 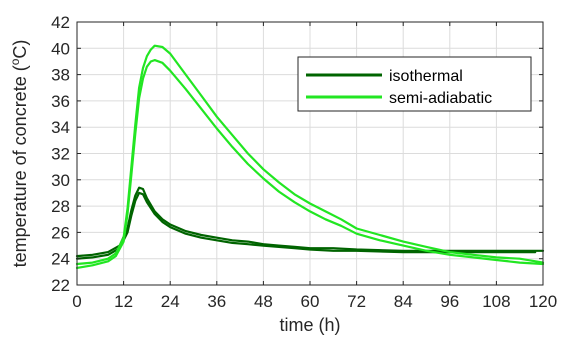 What do you see at coordinates (440, 98) in the screenshot?
I see `legend-label-semi-adiabatic: semi-adiabatic` at bounding box center [440, 98].